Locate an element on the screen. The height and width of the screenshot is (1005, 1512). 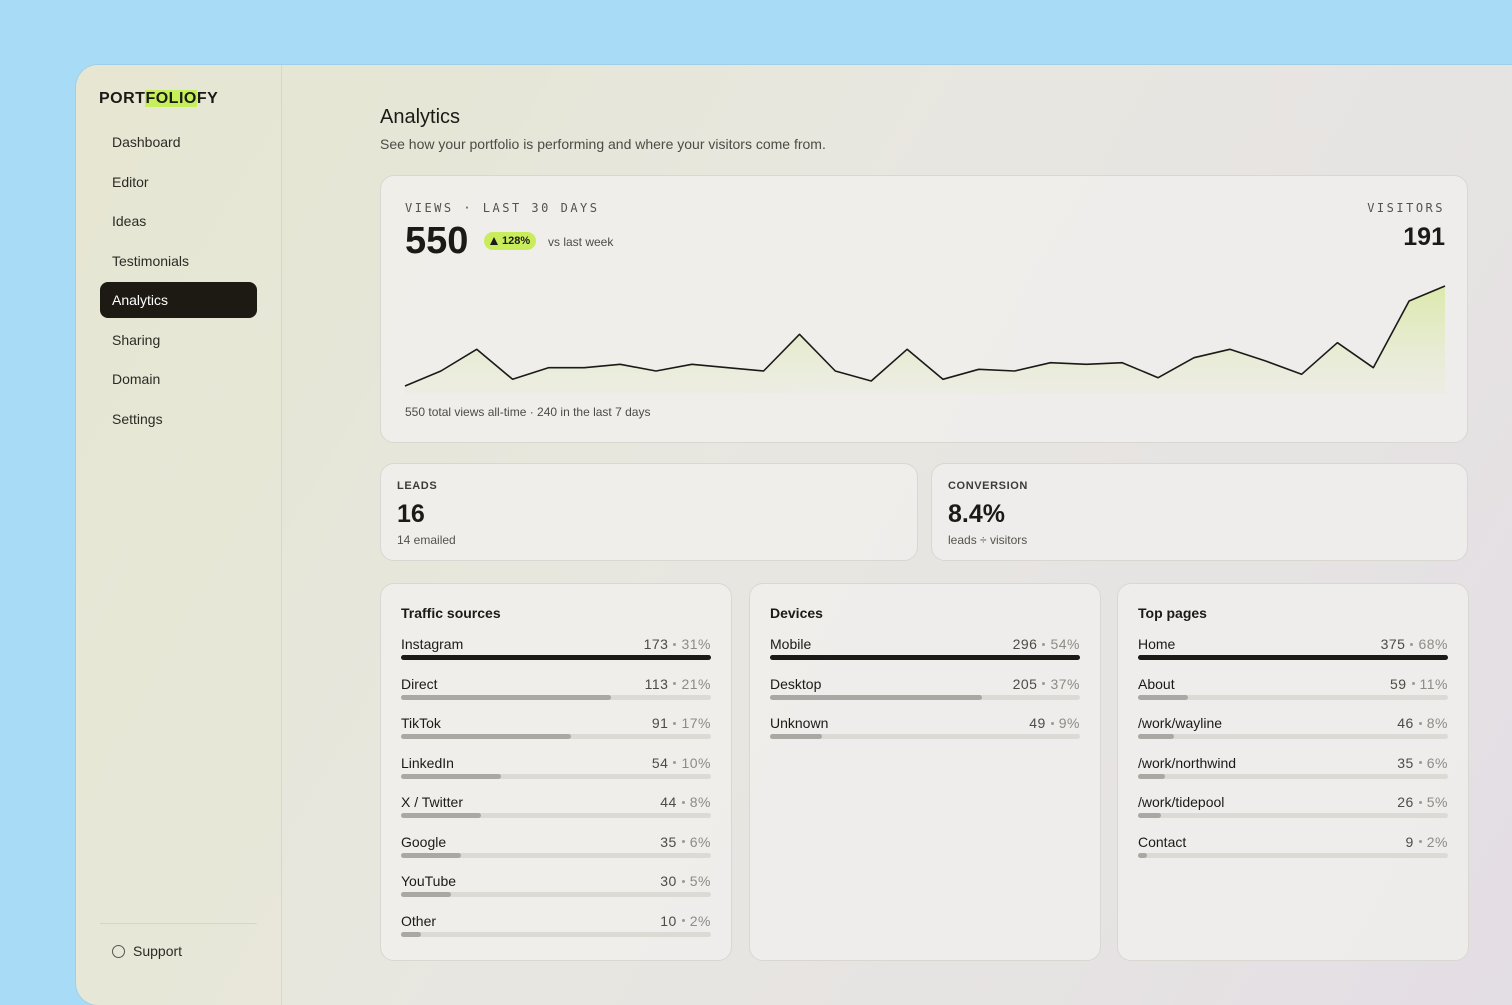
sparkline-area is located at coordinates (925, 340).